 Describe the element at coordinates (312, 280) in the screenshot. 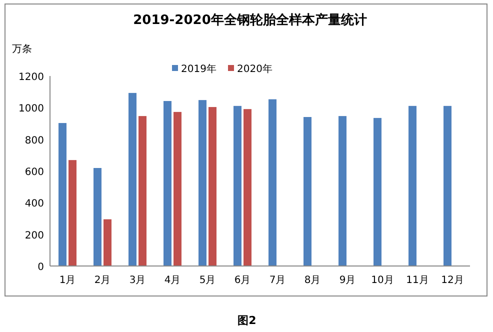

I see `x-tick-label: 8月` at that location.